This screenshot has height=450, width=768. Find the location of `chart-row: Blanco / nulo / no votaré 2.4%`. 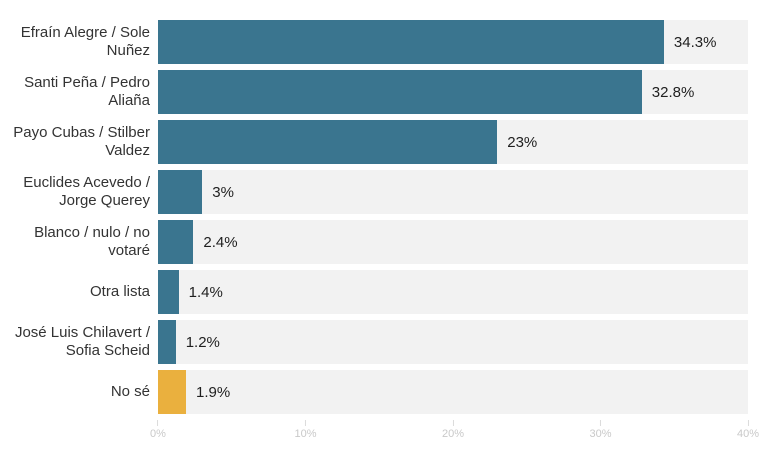

chart-row: Blanco / nulo / no votaré 2.4% is located at coordinates (384, 242).